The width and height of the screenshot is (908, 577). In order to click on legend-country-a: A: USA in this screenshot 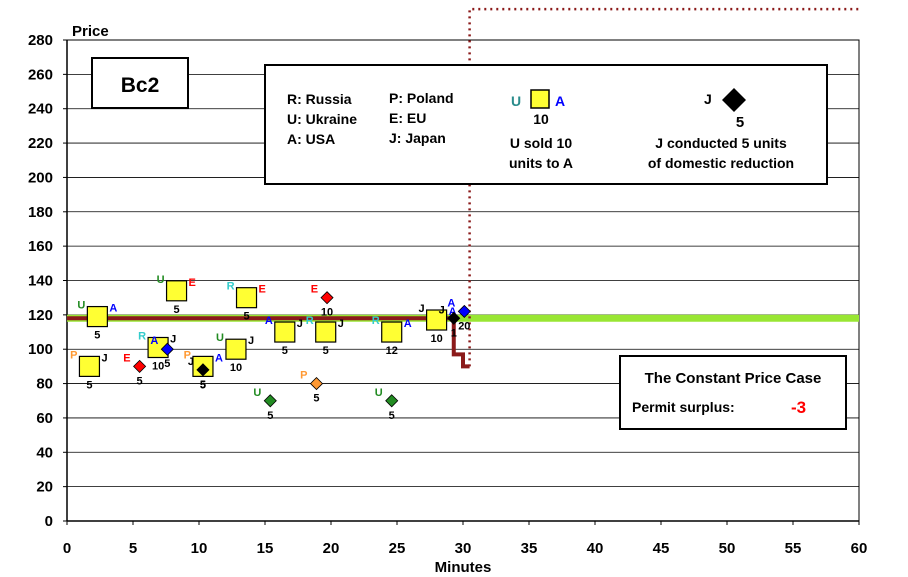, I will do `click(311, 139)`.